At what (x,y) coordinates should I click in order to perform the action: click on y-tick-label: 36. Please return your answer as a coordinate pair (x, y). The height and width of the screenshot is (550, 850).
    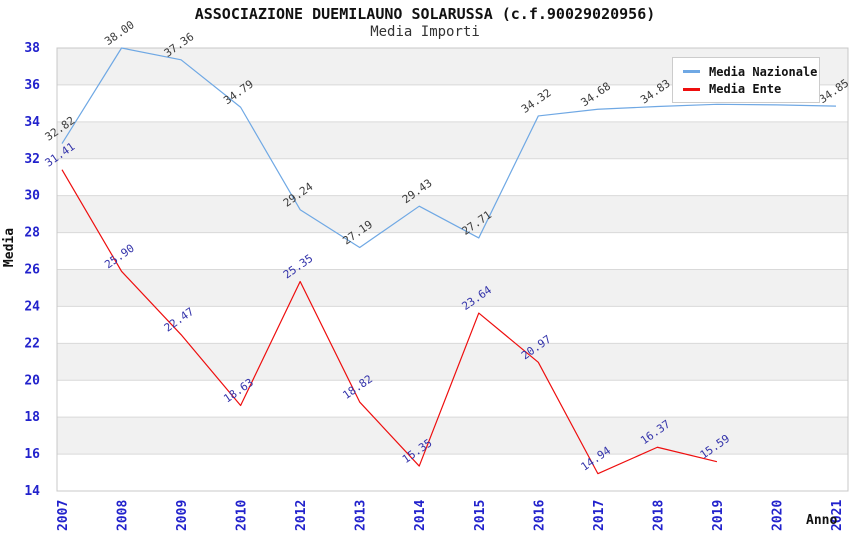
    Looking at the image, I should click on (32, 85).